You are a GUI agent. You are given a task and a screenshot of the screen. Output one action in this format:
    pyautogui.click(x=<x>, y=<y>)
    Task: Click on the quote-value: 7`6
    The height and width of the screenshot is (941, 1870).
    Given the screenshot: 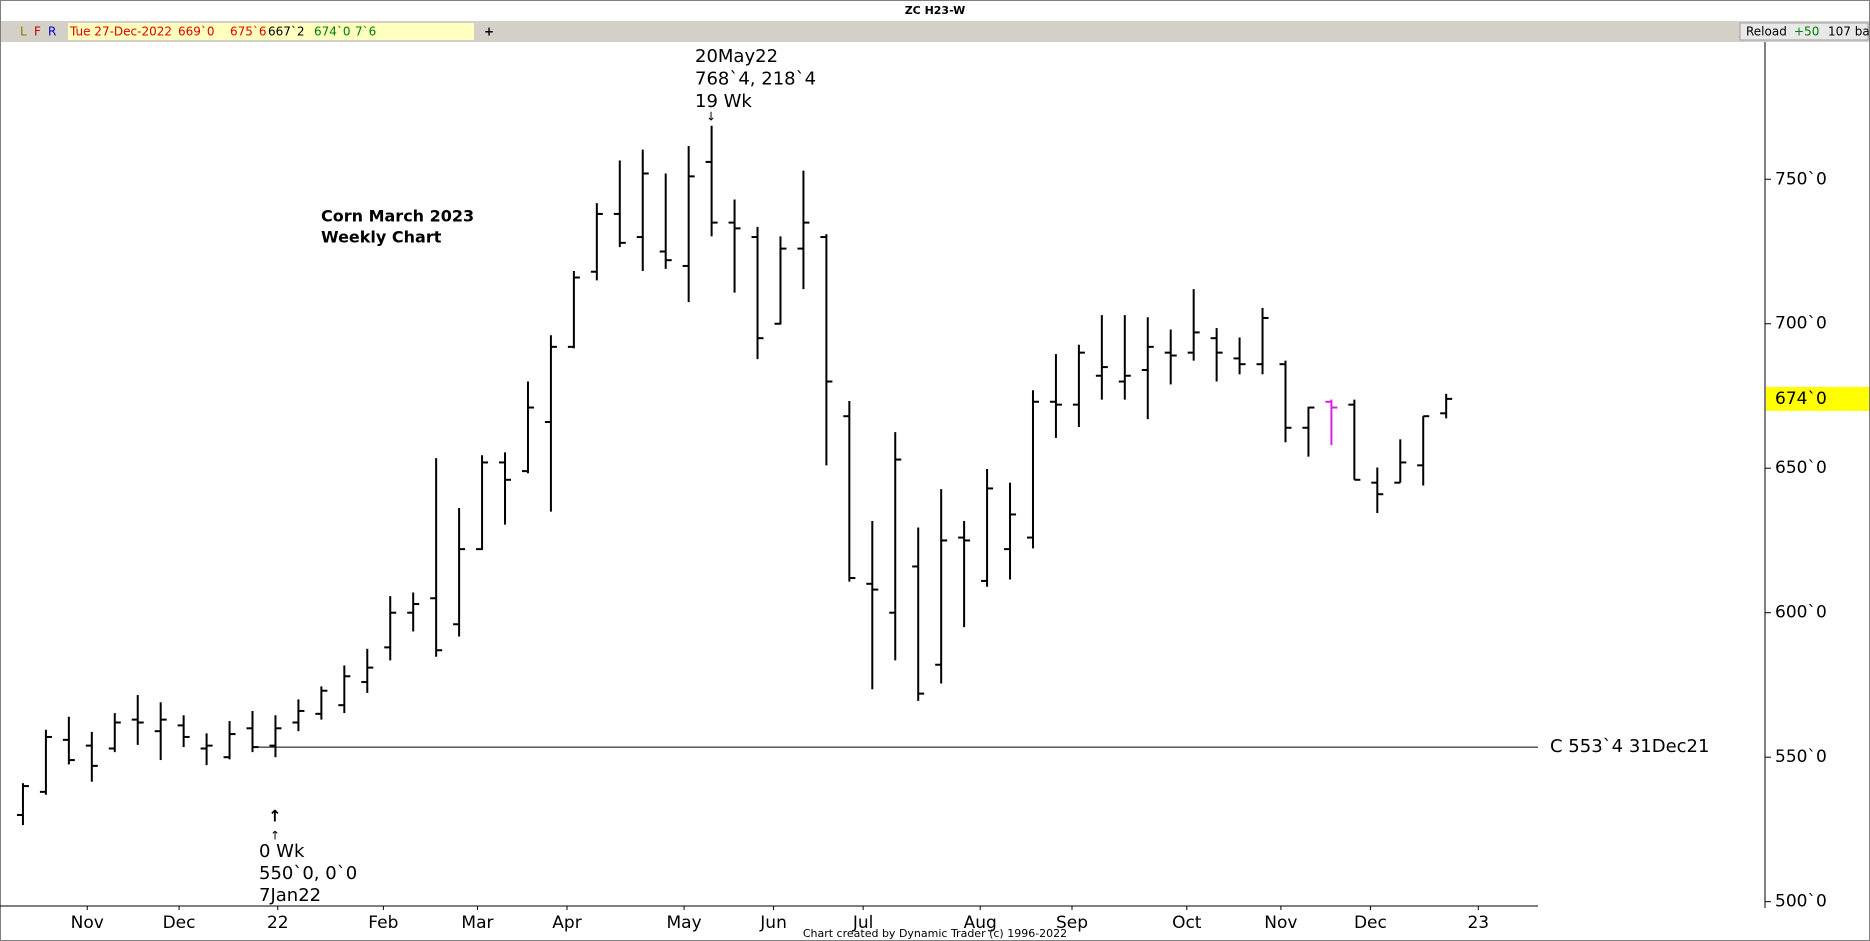 What is the action you would take?
    pyautogui.click(x=365, y=32)
    